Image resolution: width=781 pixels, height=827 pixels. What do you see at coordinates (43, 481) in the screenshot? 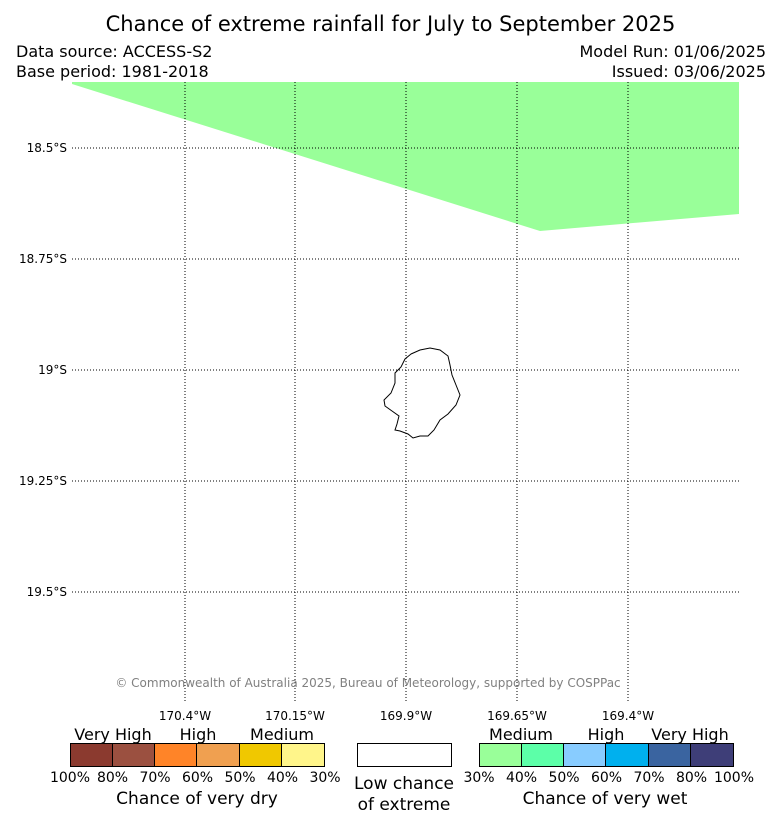
I see `lat-label: 19.25°S` at bounding box center [43, 481].